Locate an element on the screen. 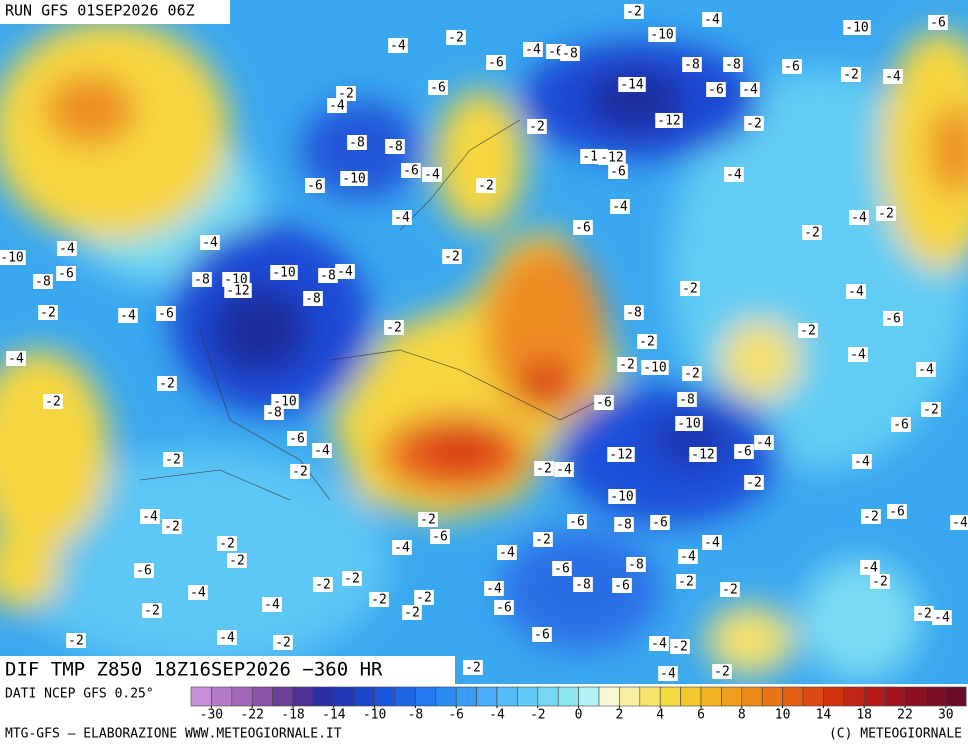 This screenshot has height=745, width=968. contour-label: -14 is located at coordinates (632, 85).